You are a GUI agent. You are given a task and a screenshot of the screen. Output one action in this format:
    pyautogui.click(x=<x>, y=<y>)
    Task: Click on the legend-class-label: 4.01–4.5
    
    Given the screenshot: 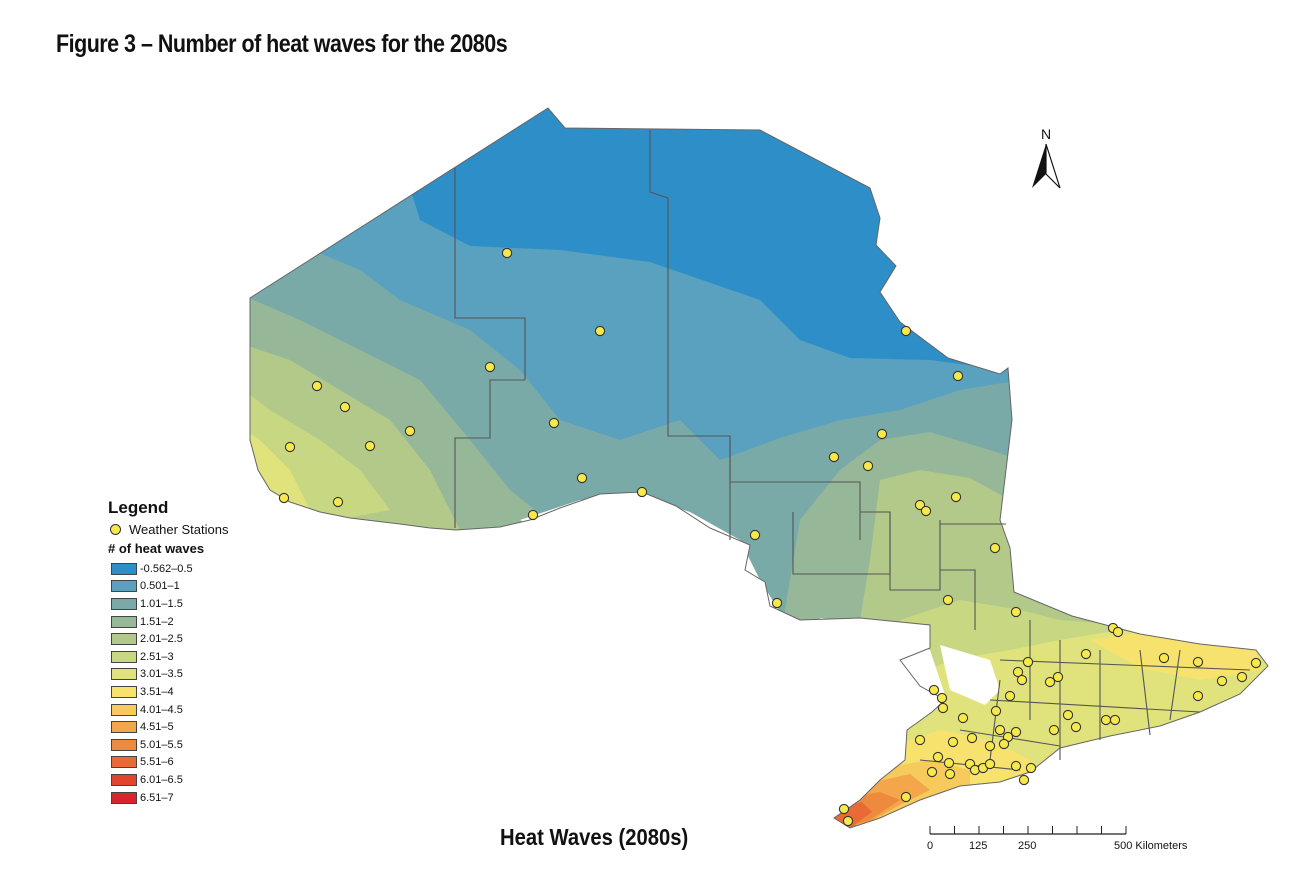 What is the action you would take?
    pyautogui.click(x=161, y=709)
    